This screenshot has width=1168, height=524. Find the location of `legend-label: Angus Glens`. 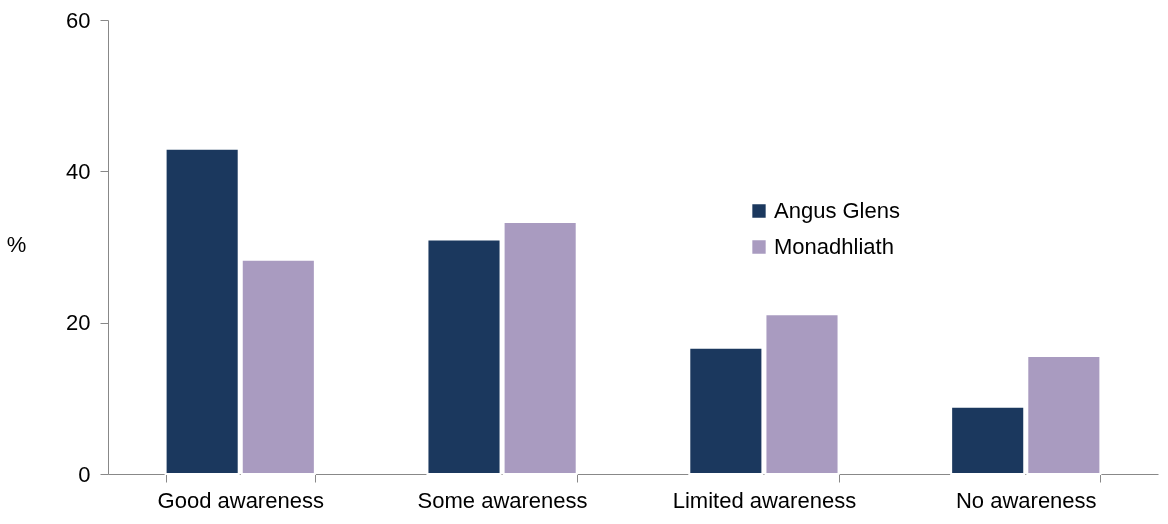

legend-label: Angus Glens is located at coordinates (837, 210).